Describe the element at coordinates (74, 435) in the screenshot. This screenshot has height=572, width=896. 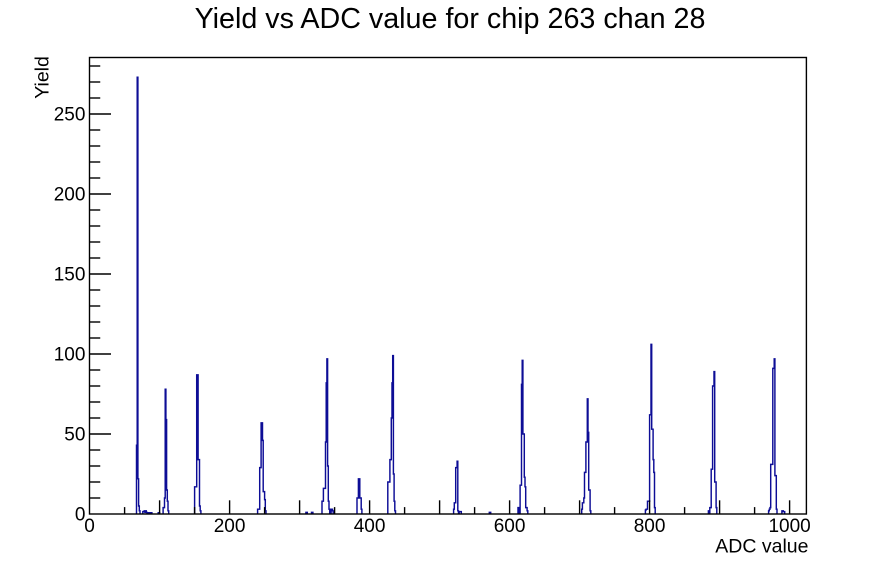
I see `svg-text: 50` at that location.